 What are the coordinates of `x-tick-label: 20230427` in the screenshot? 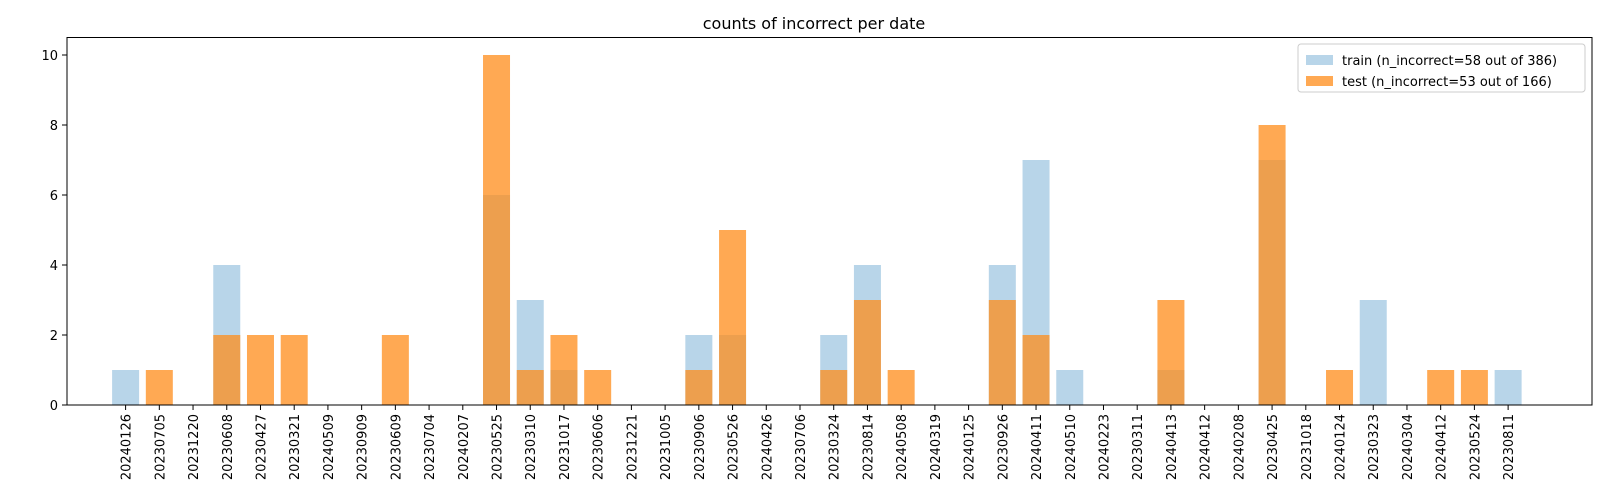 It's located at (261, 447).